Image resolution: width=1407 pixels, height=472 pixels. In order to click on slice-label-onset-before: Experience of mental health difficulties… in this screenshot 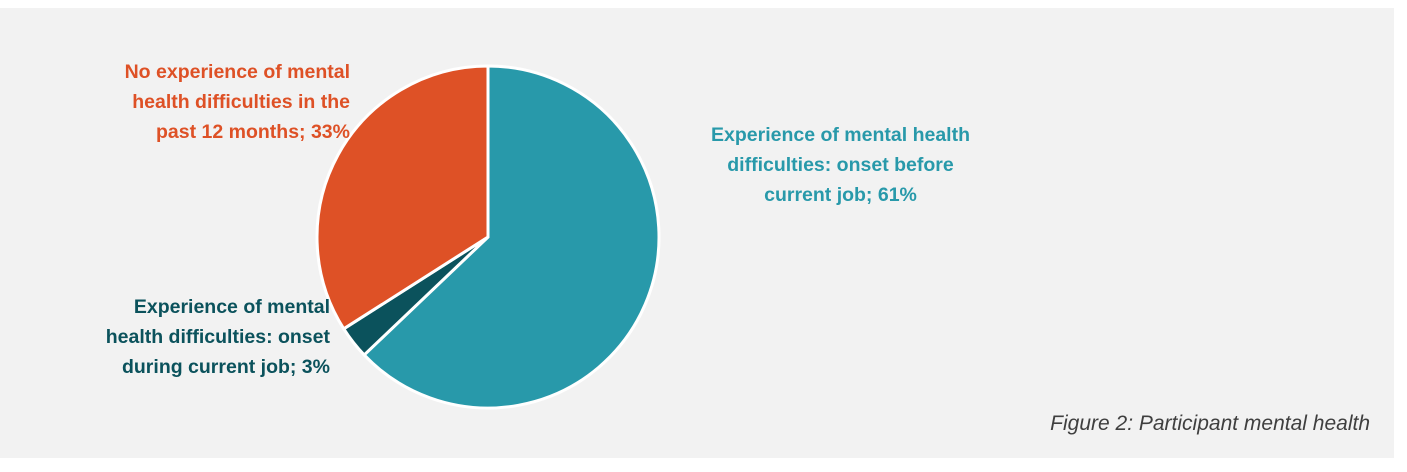, I will do `click(840, 165)`.